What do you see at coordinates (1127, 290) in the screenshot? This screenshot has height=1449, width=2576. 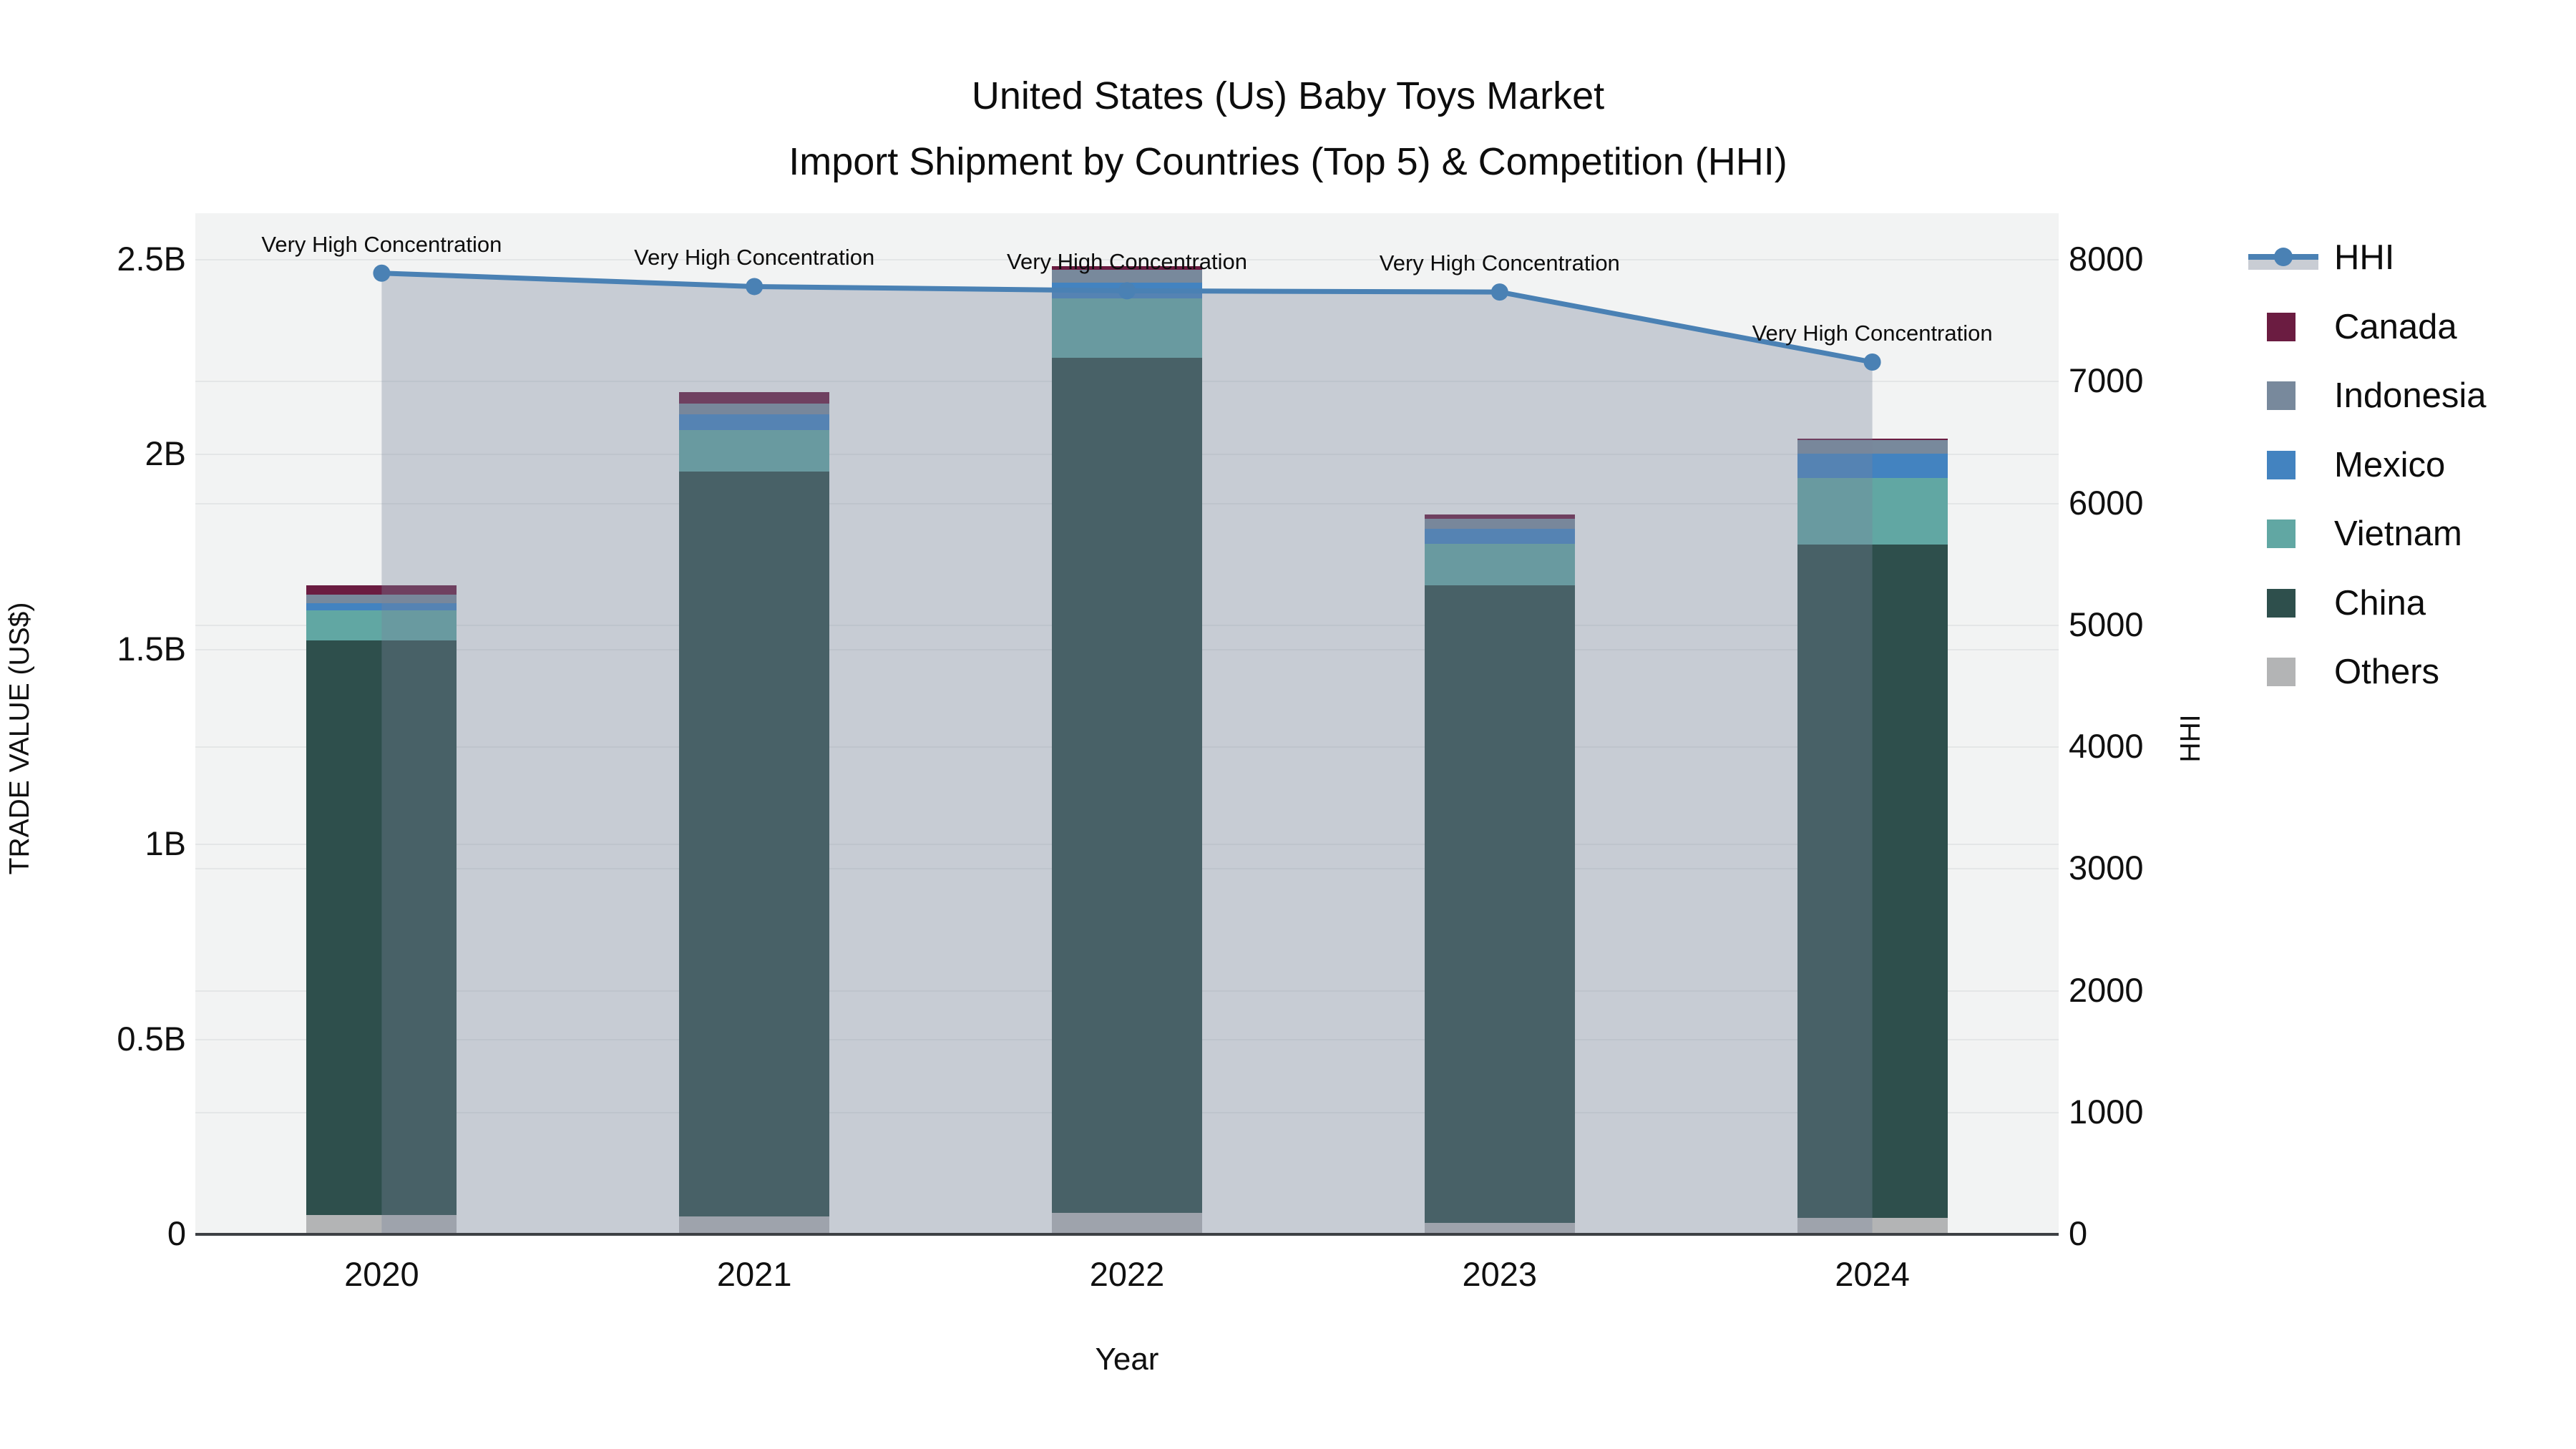 I see `bar-segment-2022-mexico` at bounding box center [1127, 290].